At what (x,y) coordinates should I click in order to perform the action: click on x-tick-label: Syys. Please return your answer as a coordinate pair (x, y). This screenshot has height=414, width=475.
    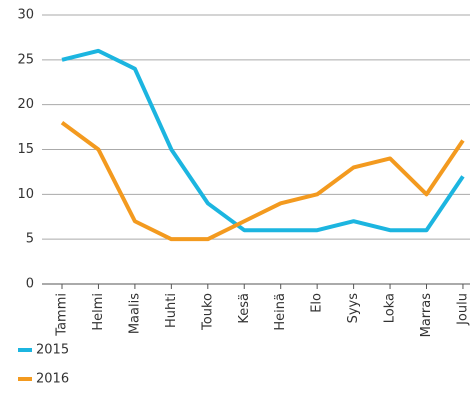
    Looking at the image, I should click on (353, 308).